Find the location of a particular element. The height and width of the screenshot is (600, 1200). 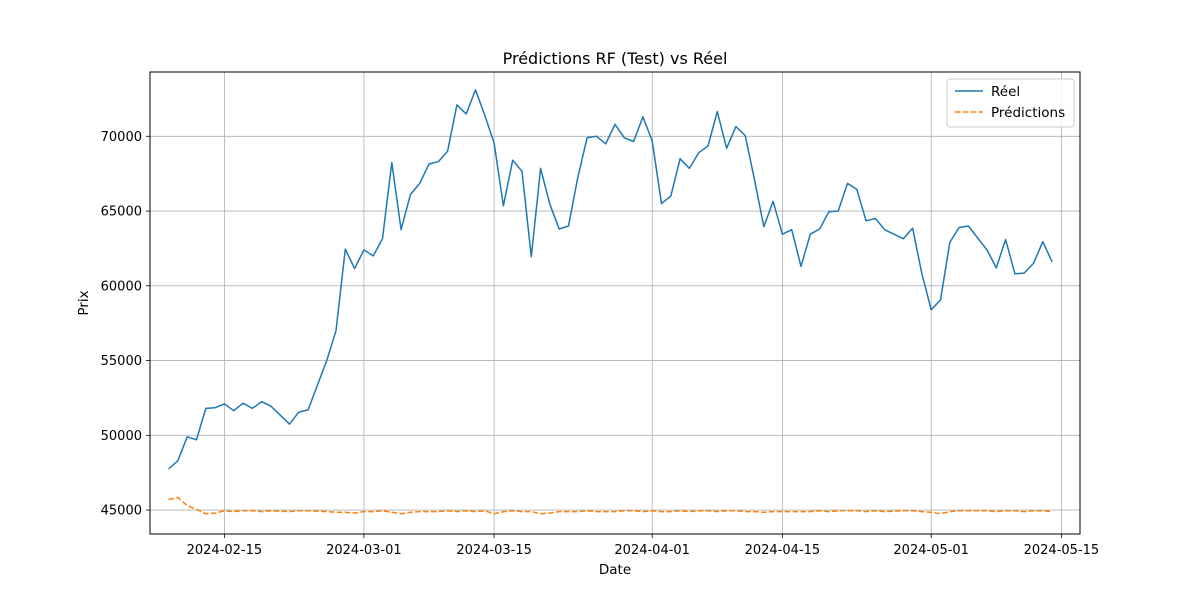

x-tick-label: 2024-04-01 is located at coordinates (652, 550).